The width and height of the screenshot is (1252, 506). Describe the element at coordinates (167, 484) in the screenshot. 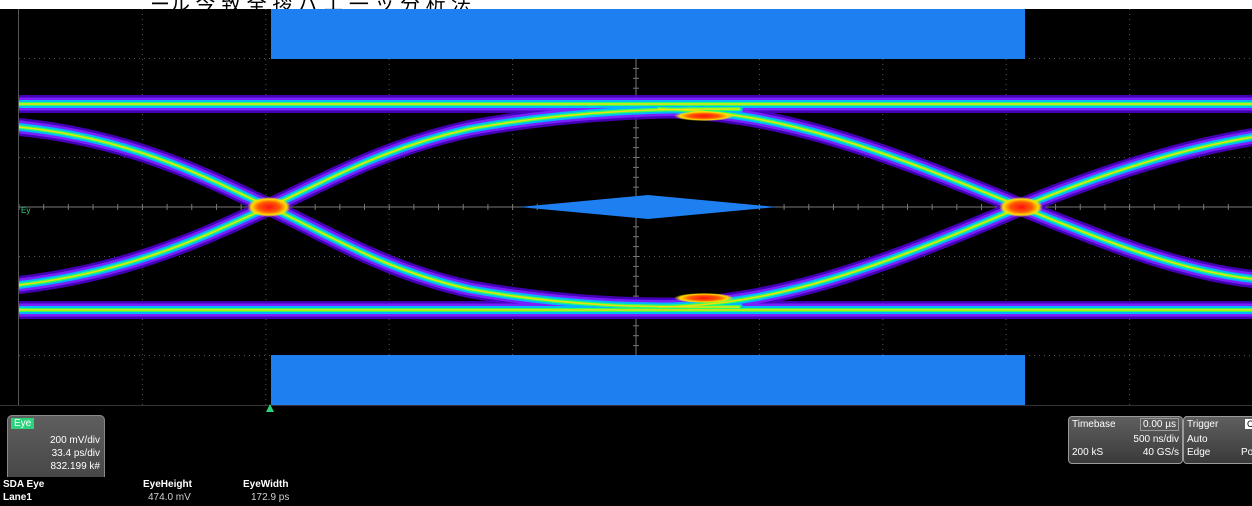

I see `meas-header-eyeheight: EyeHeight` at that location.